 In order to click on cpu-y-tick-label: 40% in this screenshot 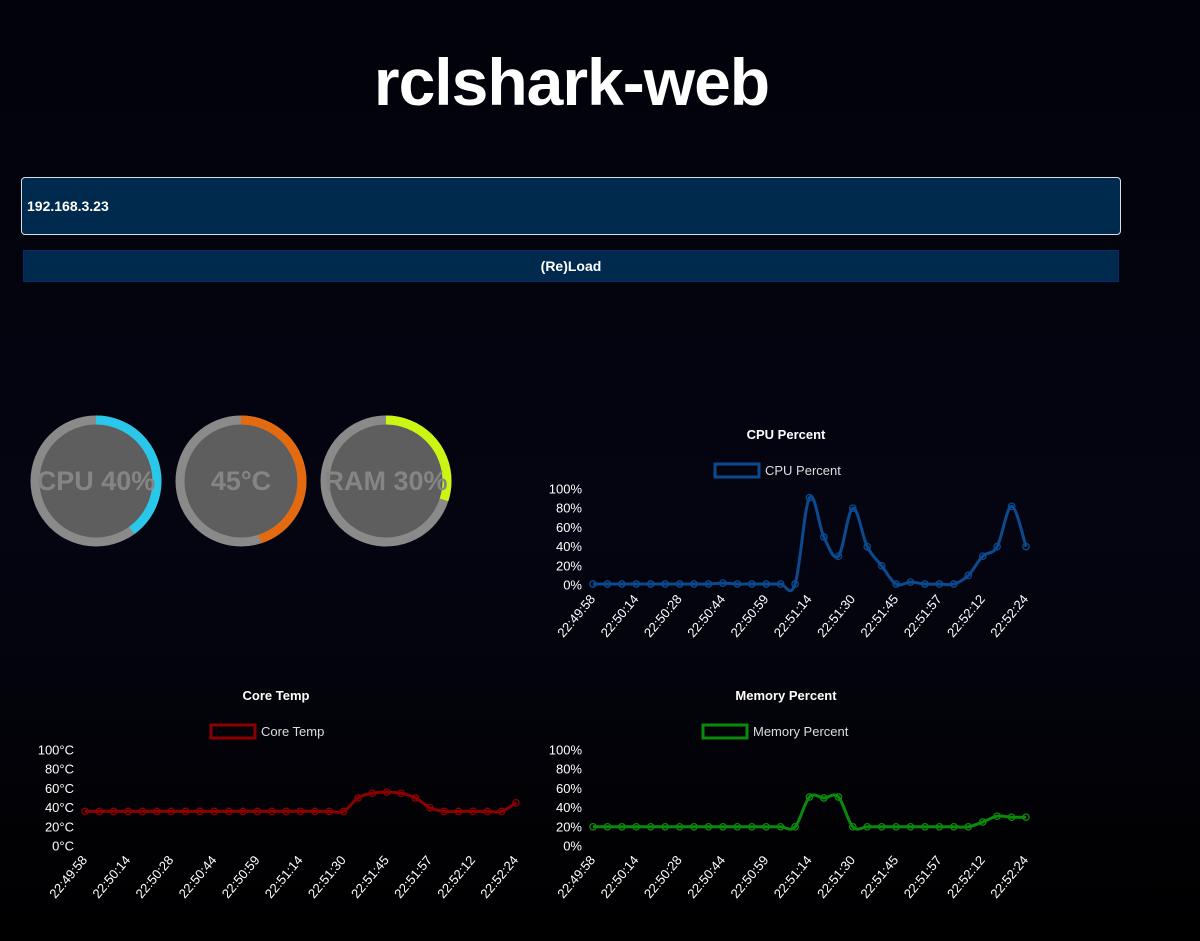, I will do `click(569, 546)`.